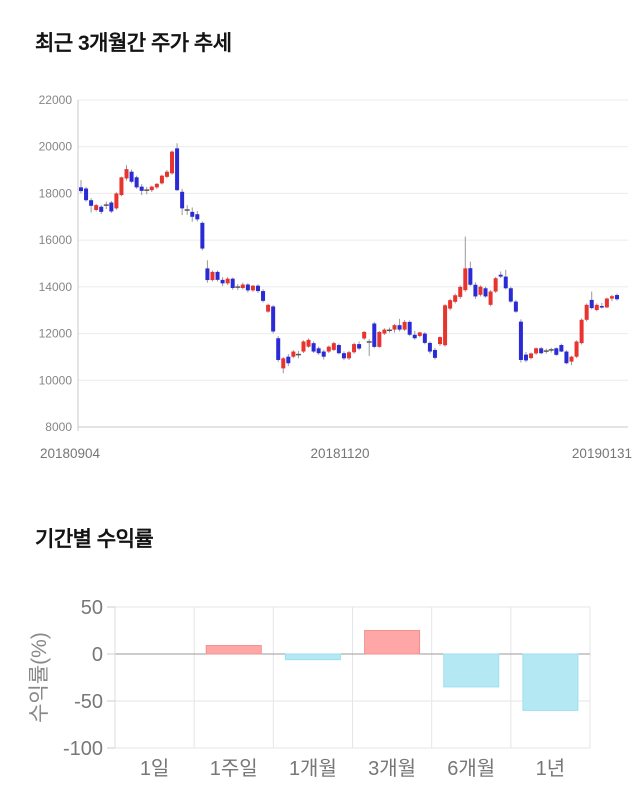 The width and height of the screenshot is (640, 810). I want to click on y-tick-label: 14000, so click(56, 287).